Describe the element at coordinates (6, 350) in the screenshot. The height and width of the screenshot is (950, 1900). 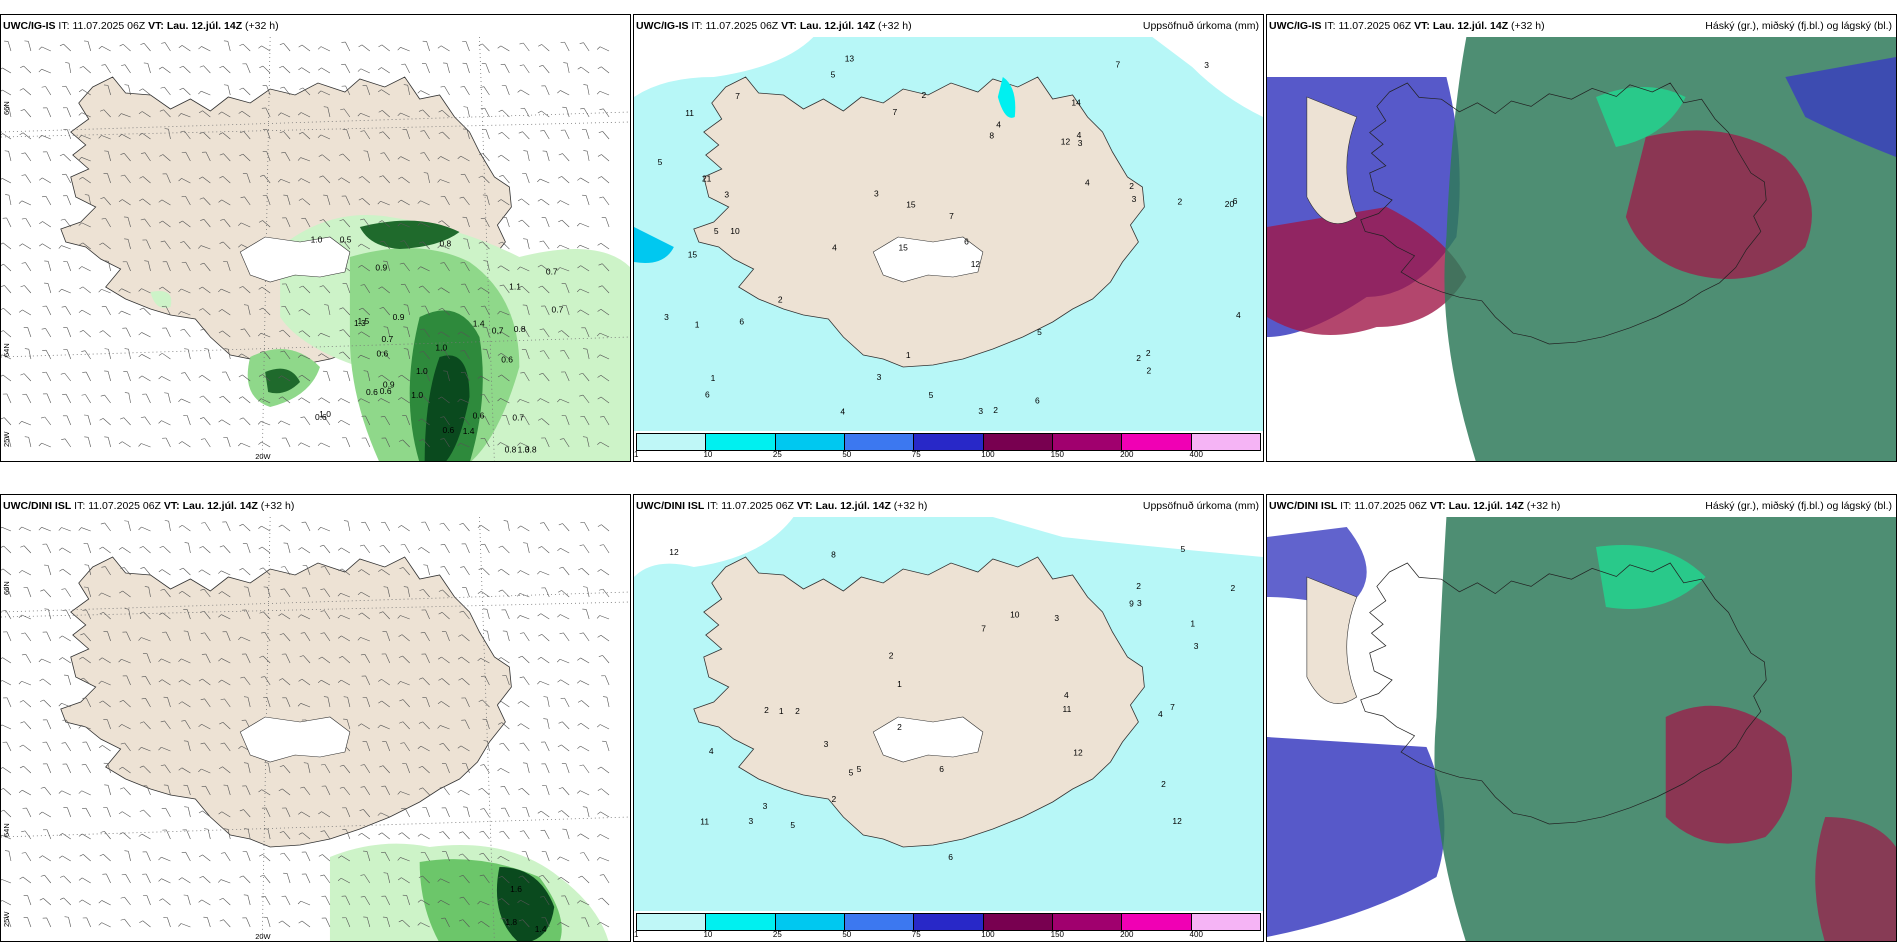
I see `lat-64n-label: 64N` at that location.